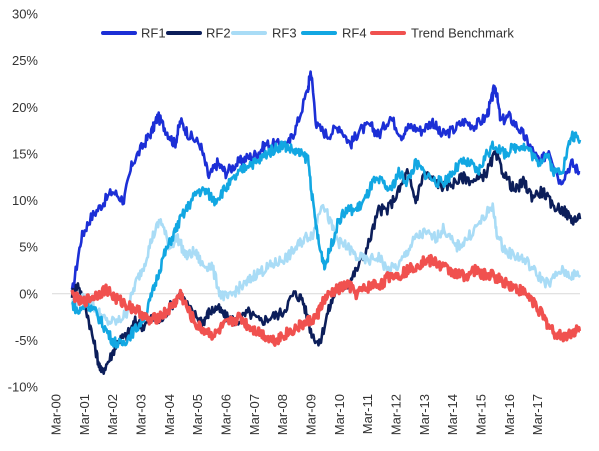  What do you see at coordinates (225, 414) in the screenshot?
I see `x-tick-label: Mar-06` at bounding box center [225, 414].